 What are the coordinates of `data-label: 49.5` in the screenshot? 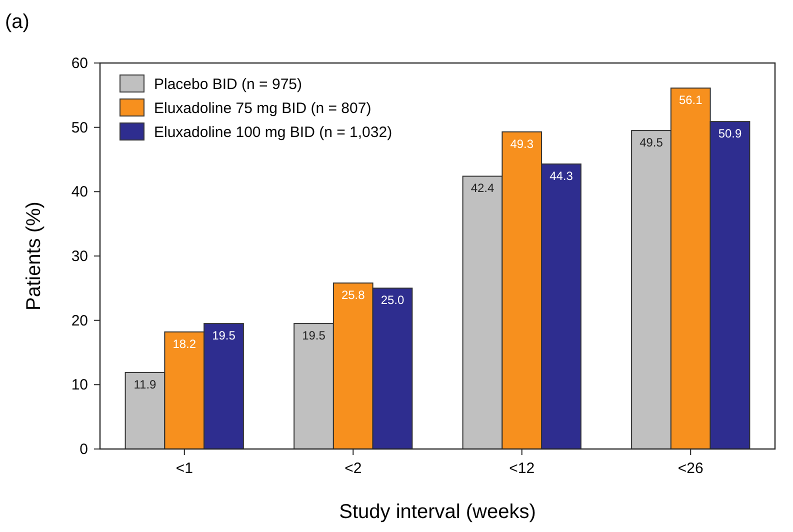 It's located at (652, 143).